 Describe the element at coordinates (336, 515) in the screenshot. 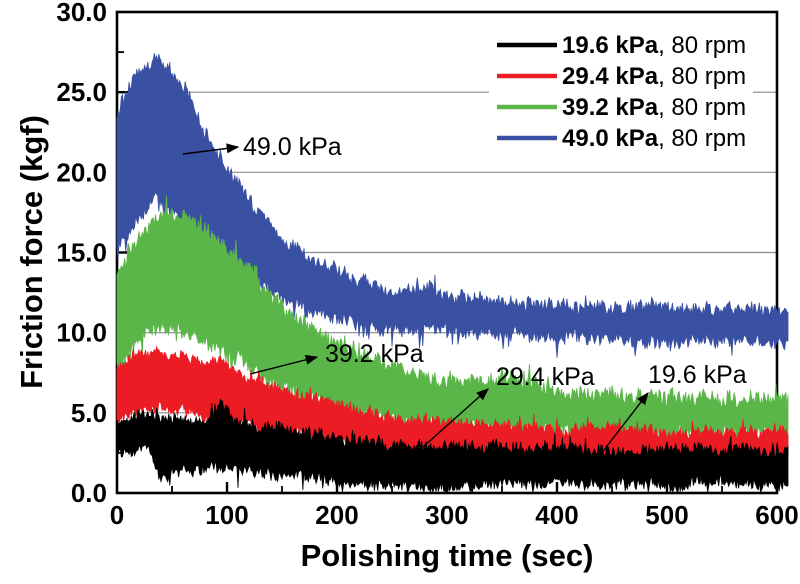

I see `x-tick-label-200: 200` at that location.